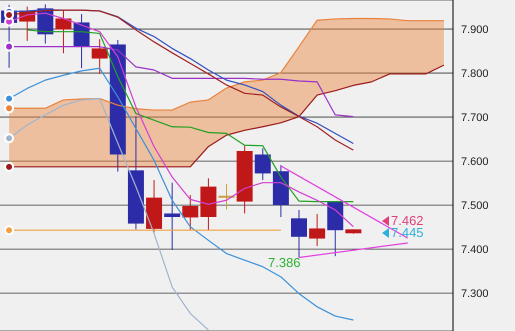 The image size is (515, 331). I want to click on y-tick-label: 7.600, so click(475, 162).